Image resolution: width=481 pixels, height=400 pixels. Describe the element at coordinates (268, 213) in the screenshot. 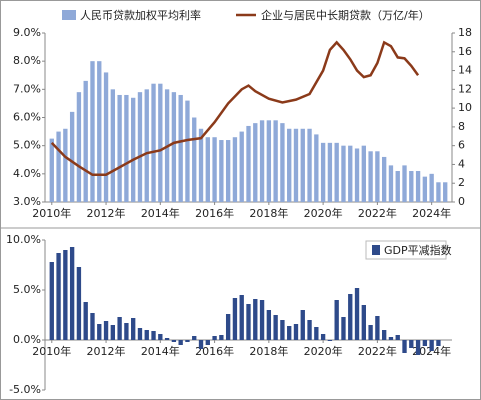

I see `x-tick-label: 2018年` at that location.